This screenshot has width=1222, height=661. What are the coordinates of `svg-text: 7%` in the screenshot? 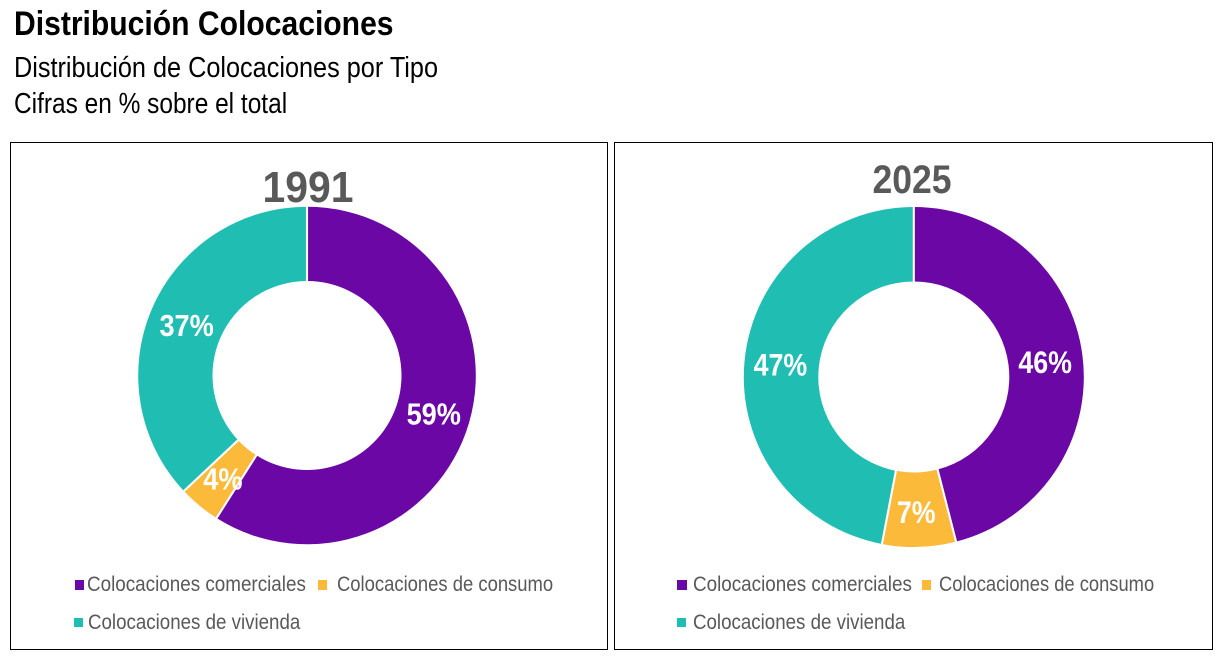 It's located at (916, 513).